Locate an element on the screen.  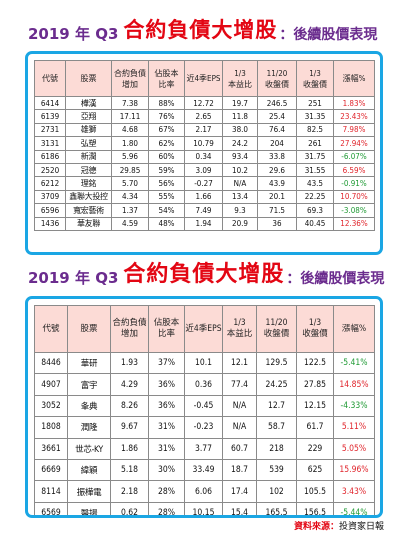
table-cell: 69.3 is located at coordinates (315, 210).